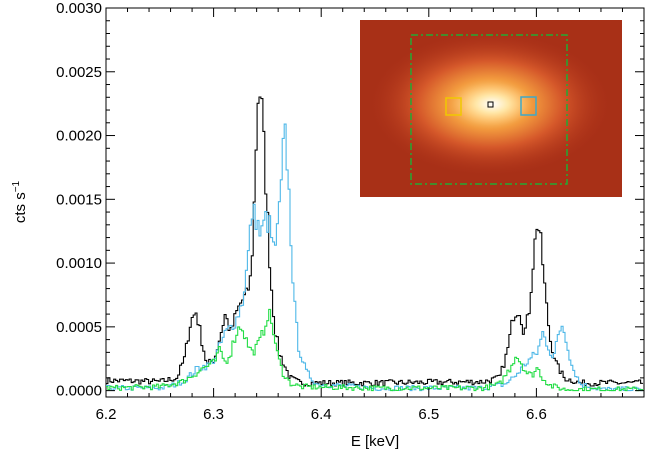 This screenshot has width=645, height=452. I want to click on x-tick-label: 6.3, so click(213, 414).